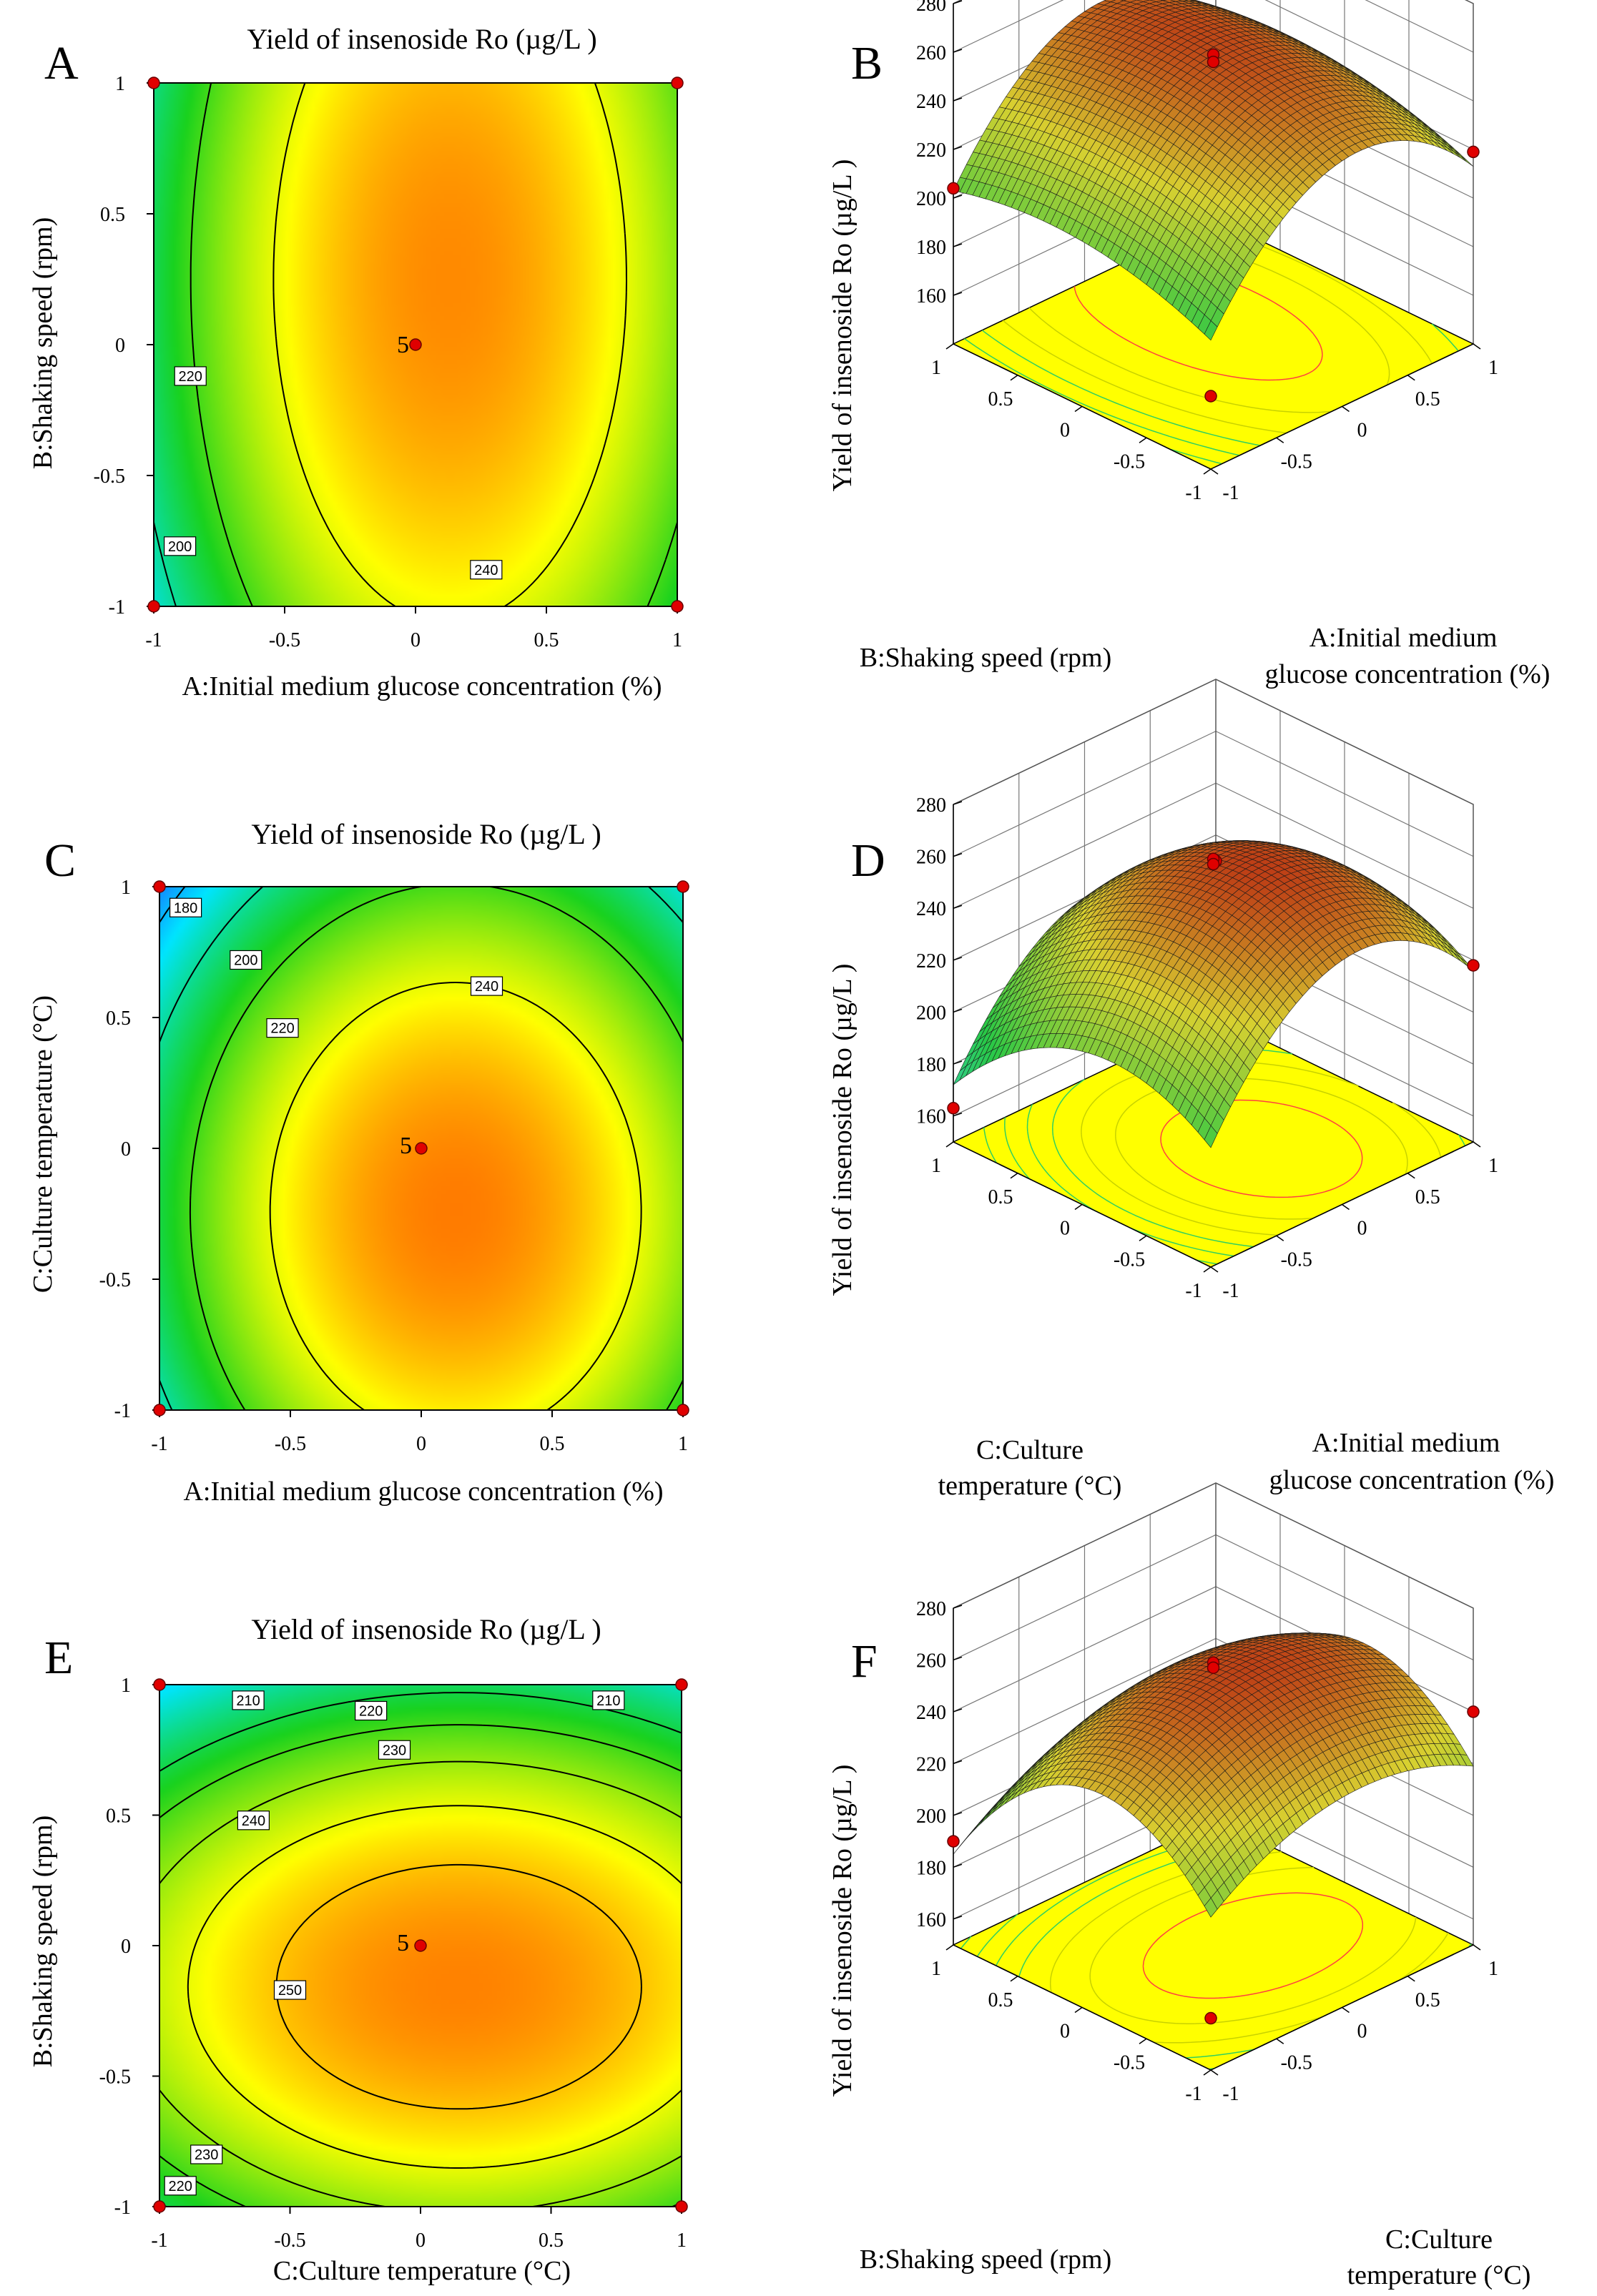 This screenshot has height=2296, width=1597. What do you see at coordinates (931, 53) in the screenshot?
I see `z-axis-tick-label: 260` at bounding box center [931, 53].